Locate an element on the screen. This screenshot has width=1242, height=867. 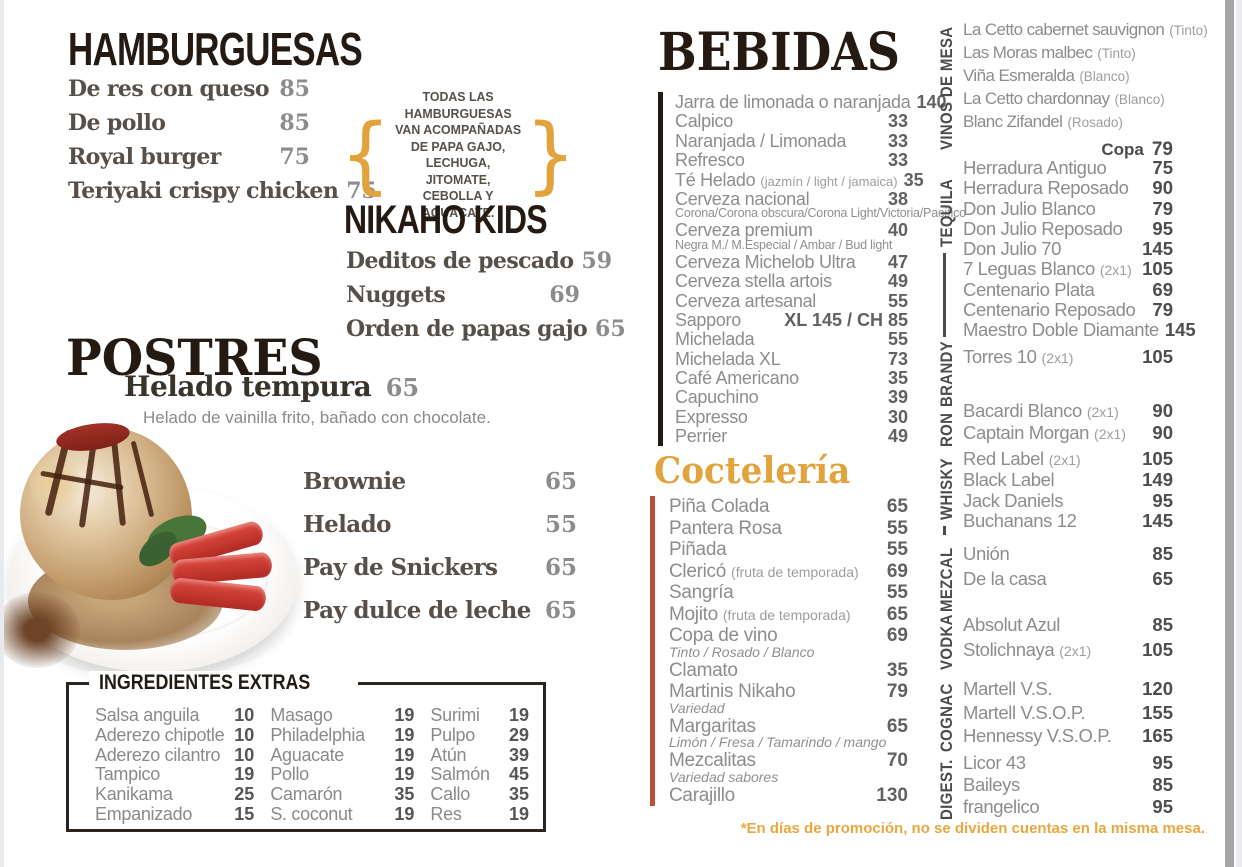
item-price: 35 is located at coordinates (913, 179).